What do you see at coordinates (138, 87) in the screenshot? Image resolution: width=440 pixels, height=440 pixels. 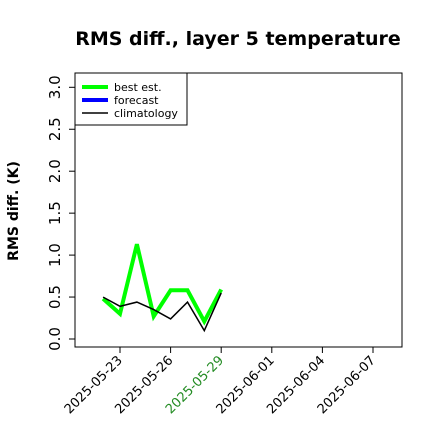 I see `legend-label-best-est: best est.` at bounding box center [138, 87].